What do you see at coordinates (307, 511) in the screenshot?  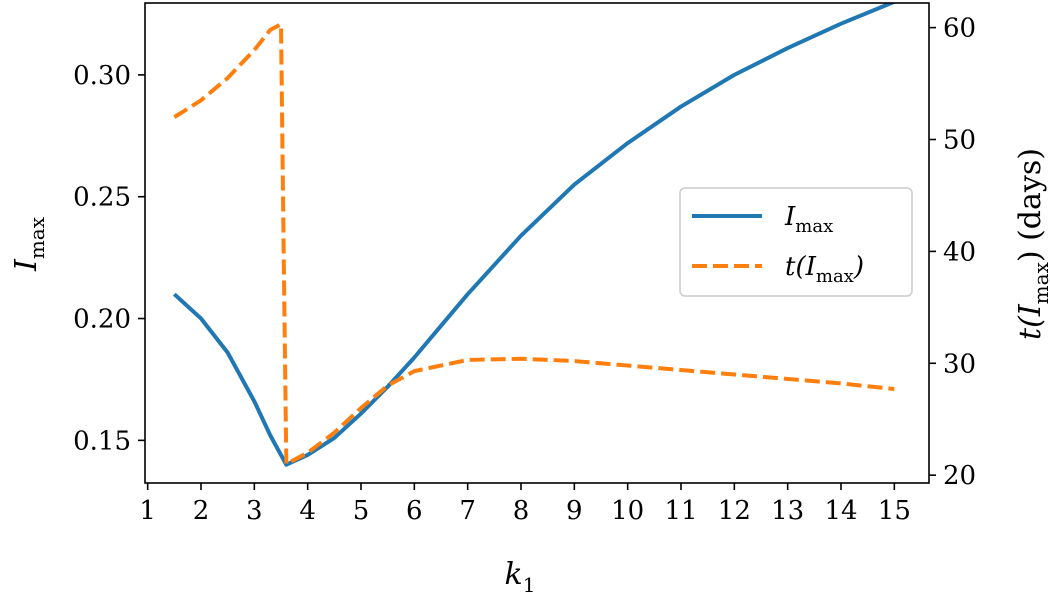 I see `x-tick-label: 4` at bounding box center [307, 511].